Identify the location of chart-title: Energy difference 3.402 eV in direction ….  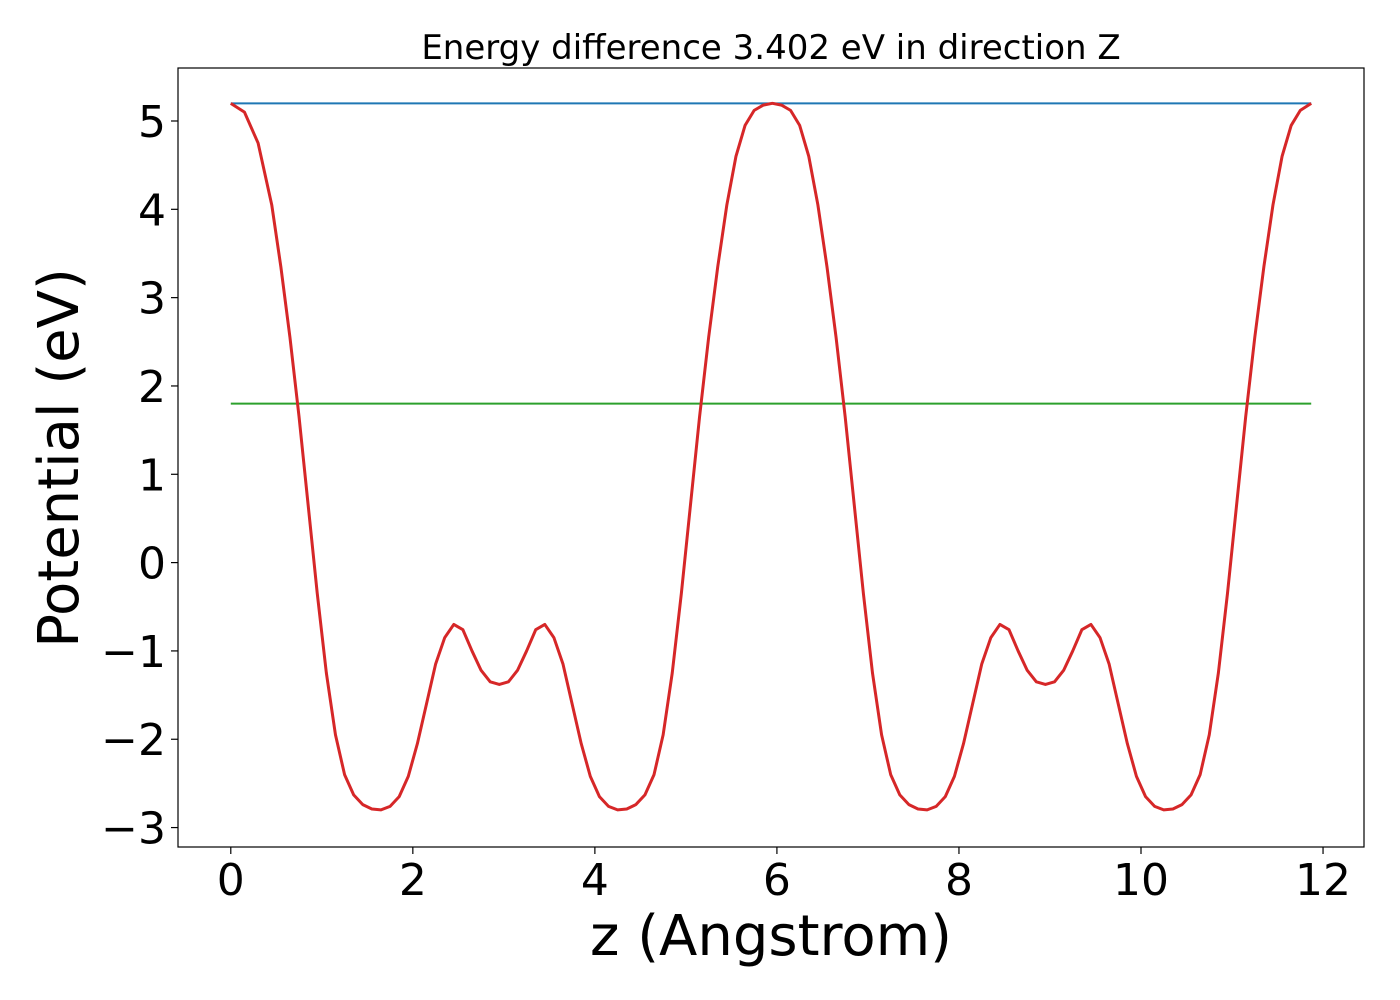
(770, 48).